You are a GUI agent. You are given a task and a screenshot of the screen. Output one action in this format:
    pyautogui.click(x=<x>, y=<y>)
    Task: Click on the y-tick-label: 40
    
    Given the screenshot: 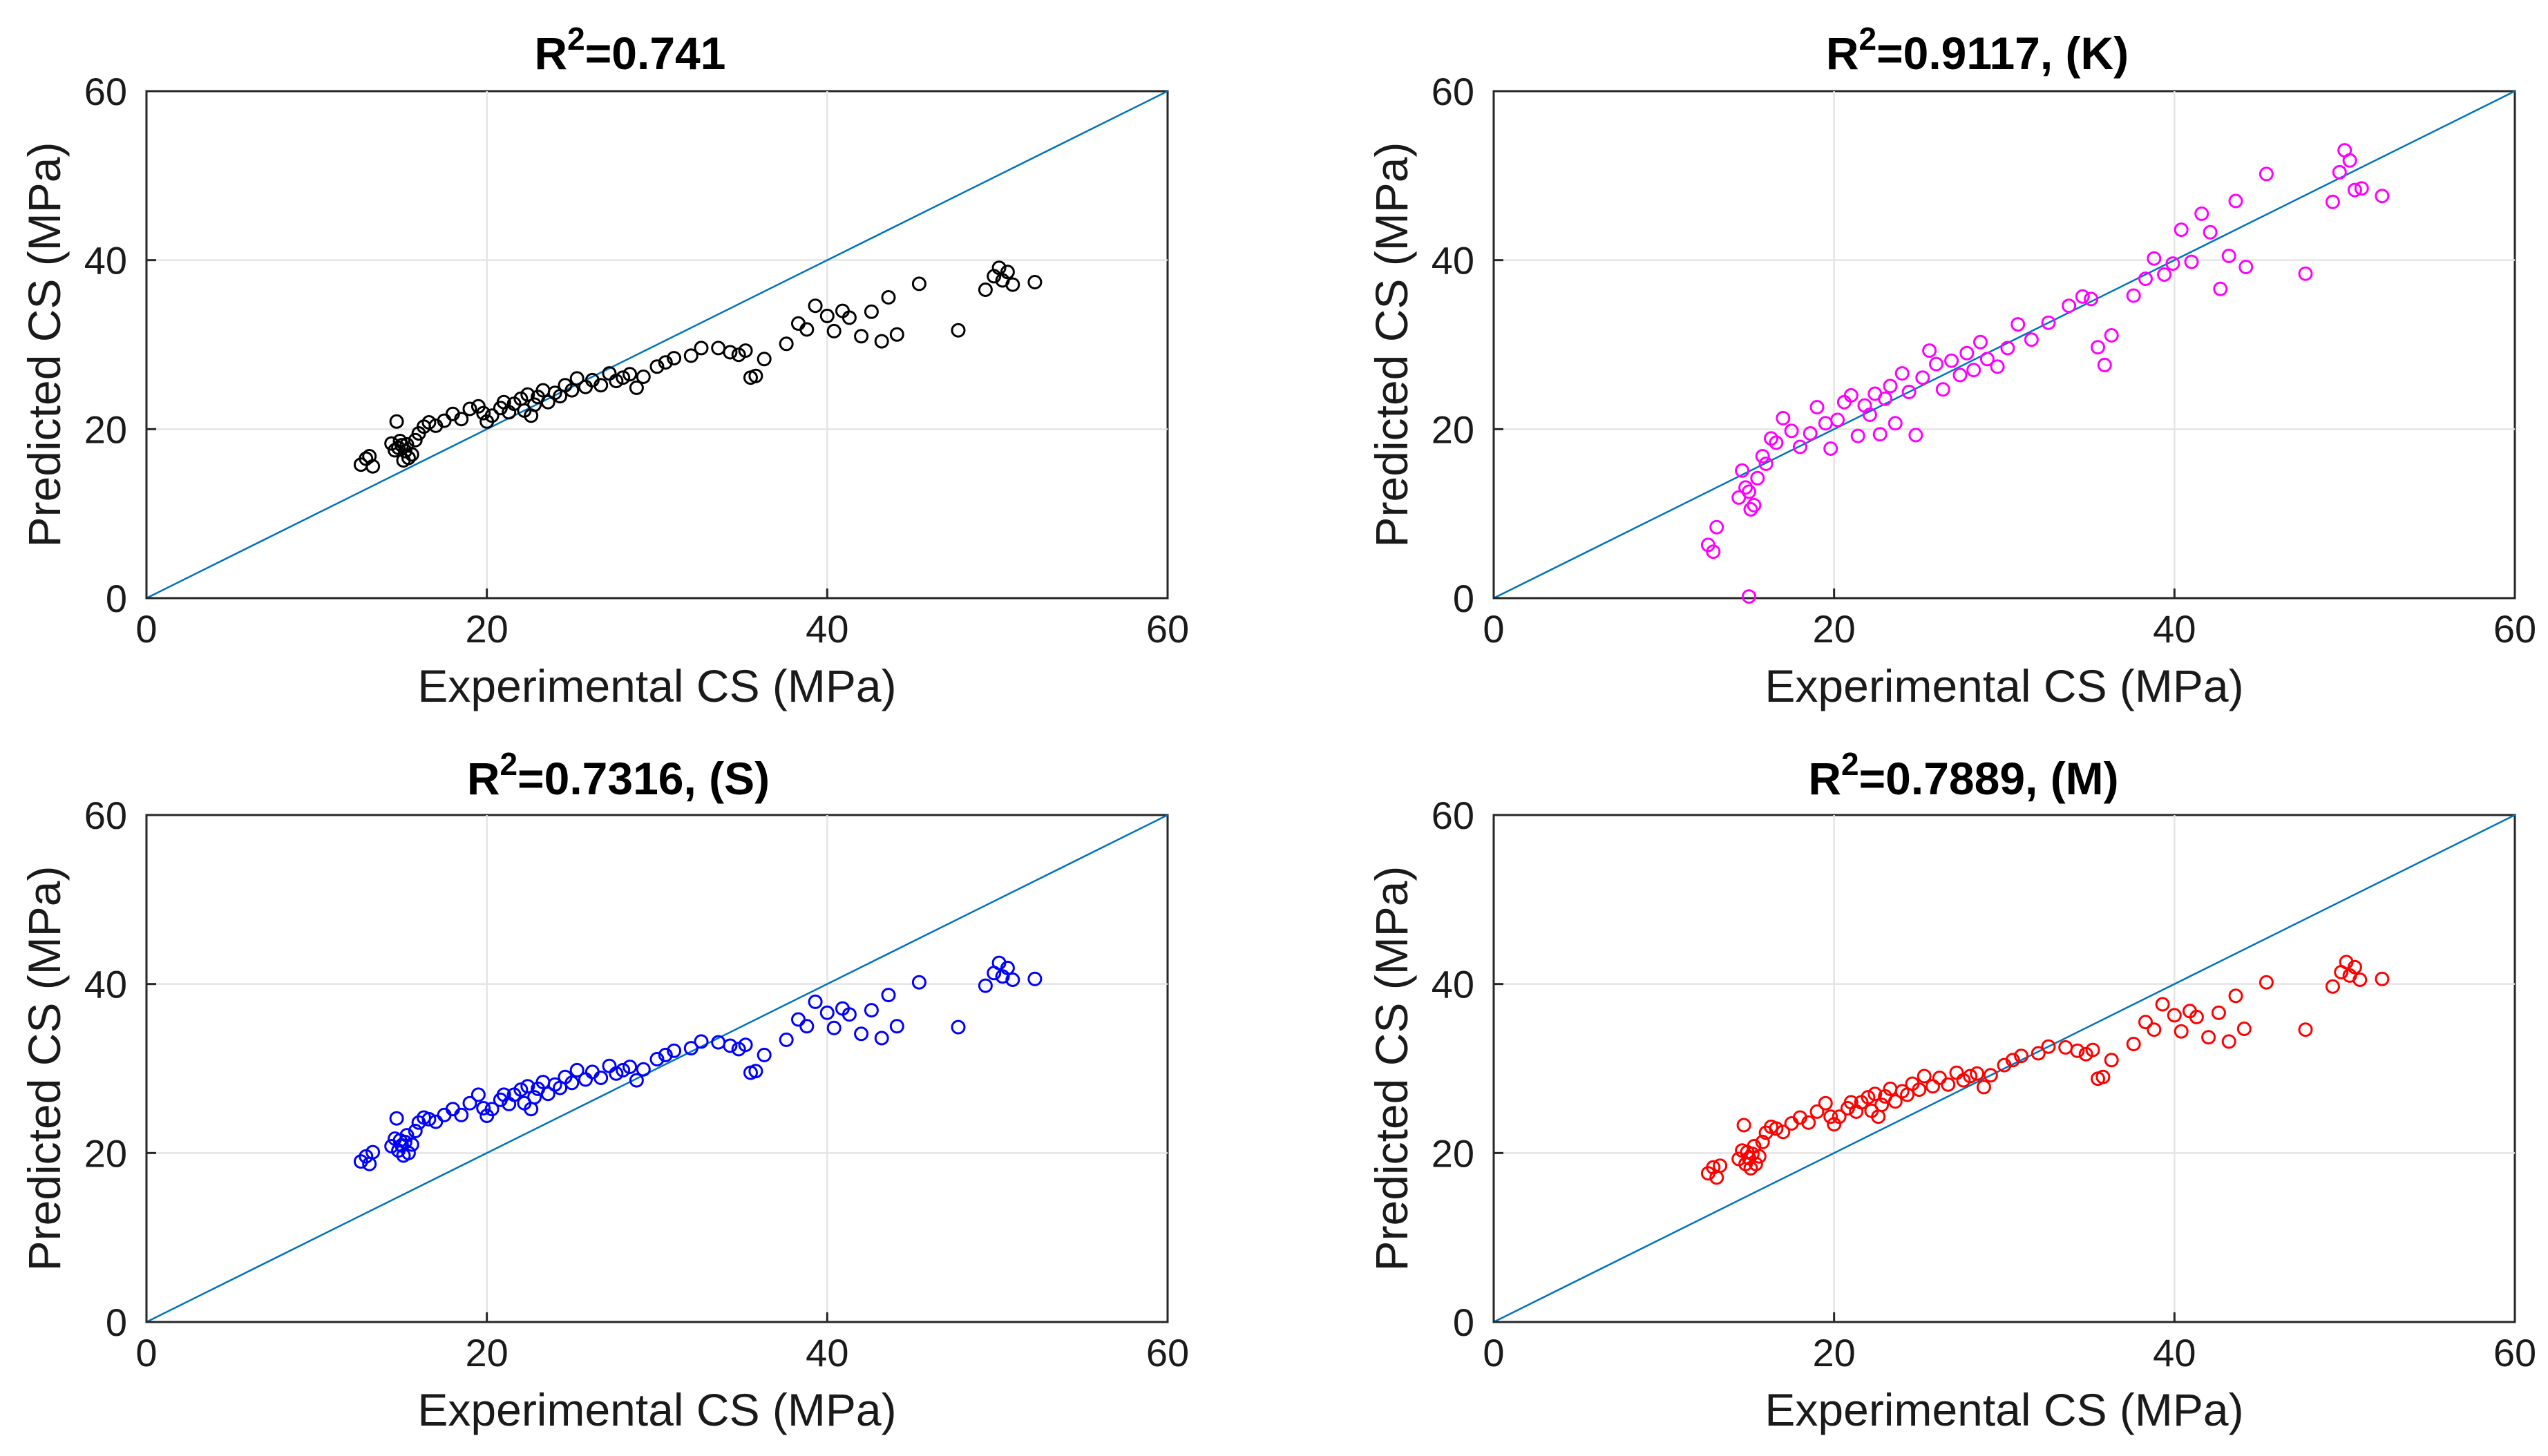 What is the action you would take?
    pyautogui.click(x=1453, y=984)
    